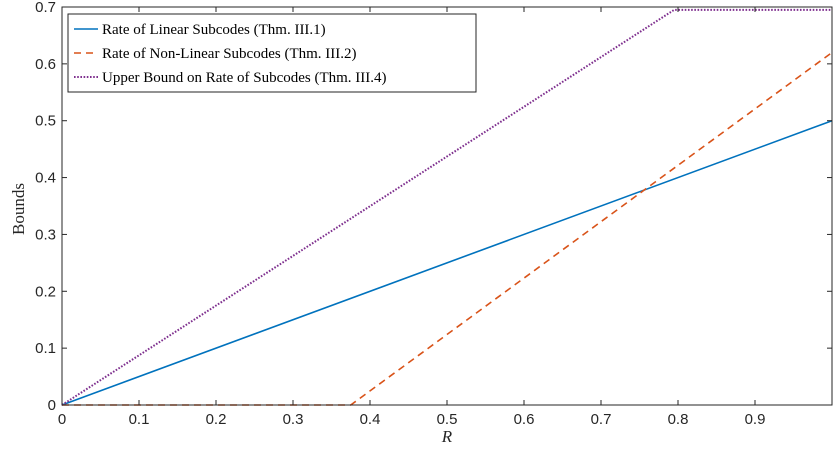  I want to click on y-tick-label: 0.5, so click(45, 121).